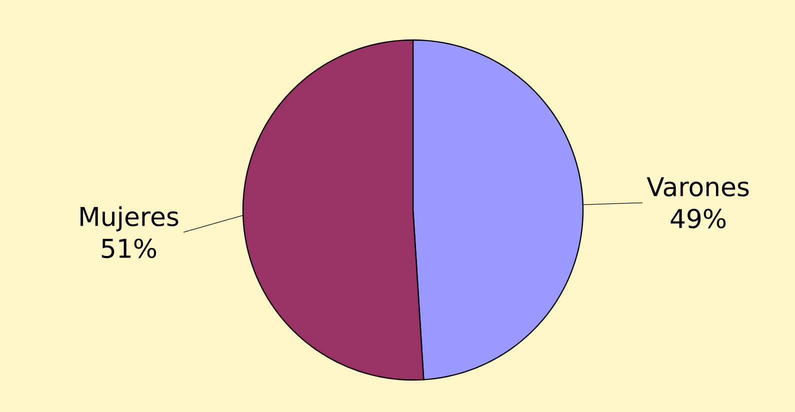  What do you see at coordinates (697, 186) in the screenshot?
I see `slice-label: Varones` at bounding box center [697, 186].